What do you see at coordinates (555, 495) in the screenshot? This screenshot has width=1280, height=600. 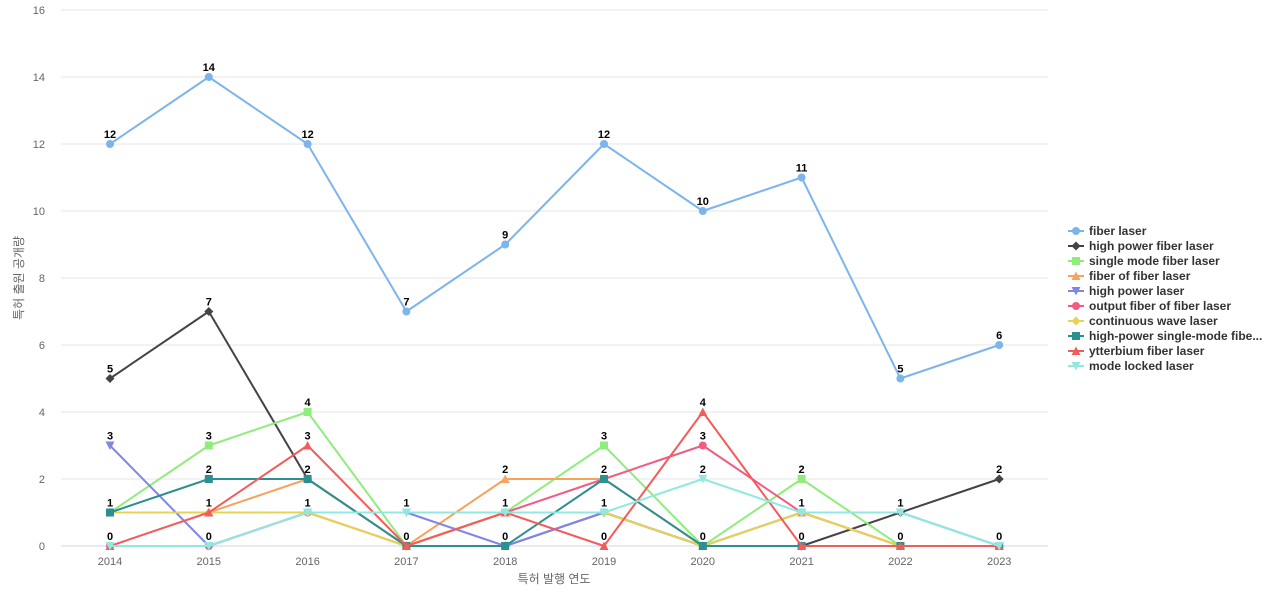 I see `series-line` at bounding box center [555, 495].